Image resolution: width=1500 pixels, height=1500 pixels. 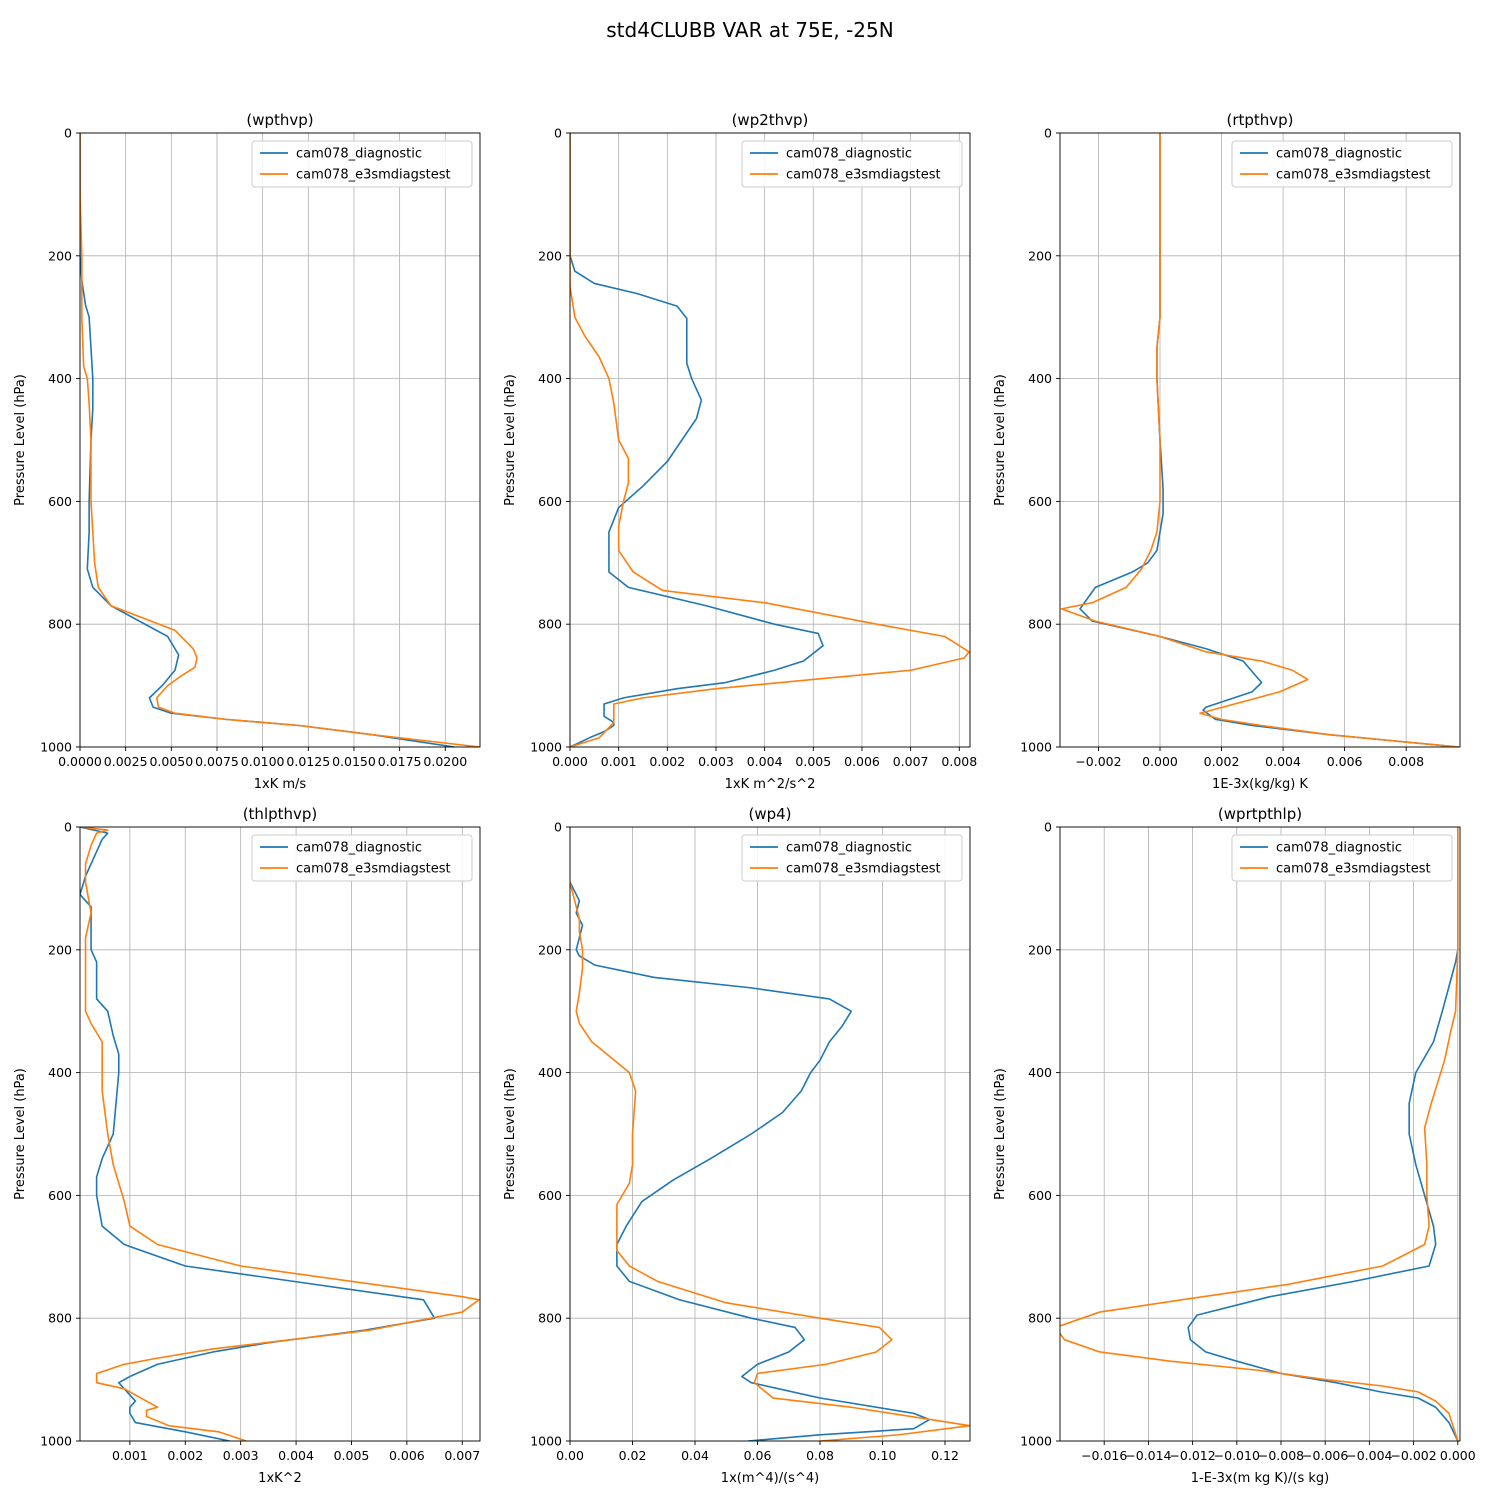 What do you see at coordinates (280, 1478) in the screenshot?
I see `x-axis-label: 1xK^2` at bounding box center [280, 1478].